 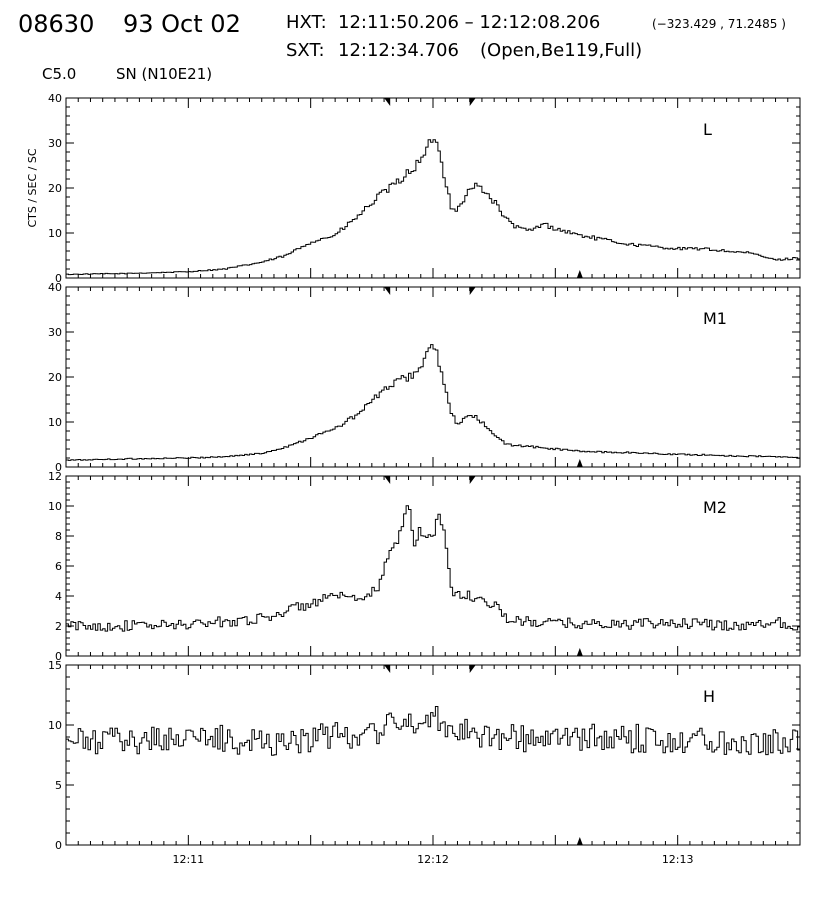 What do you see at coordinates (55, 665) in the screenshot?
I see `y-tick-label: 15` at bounding box center [55, 665].